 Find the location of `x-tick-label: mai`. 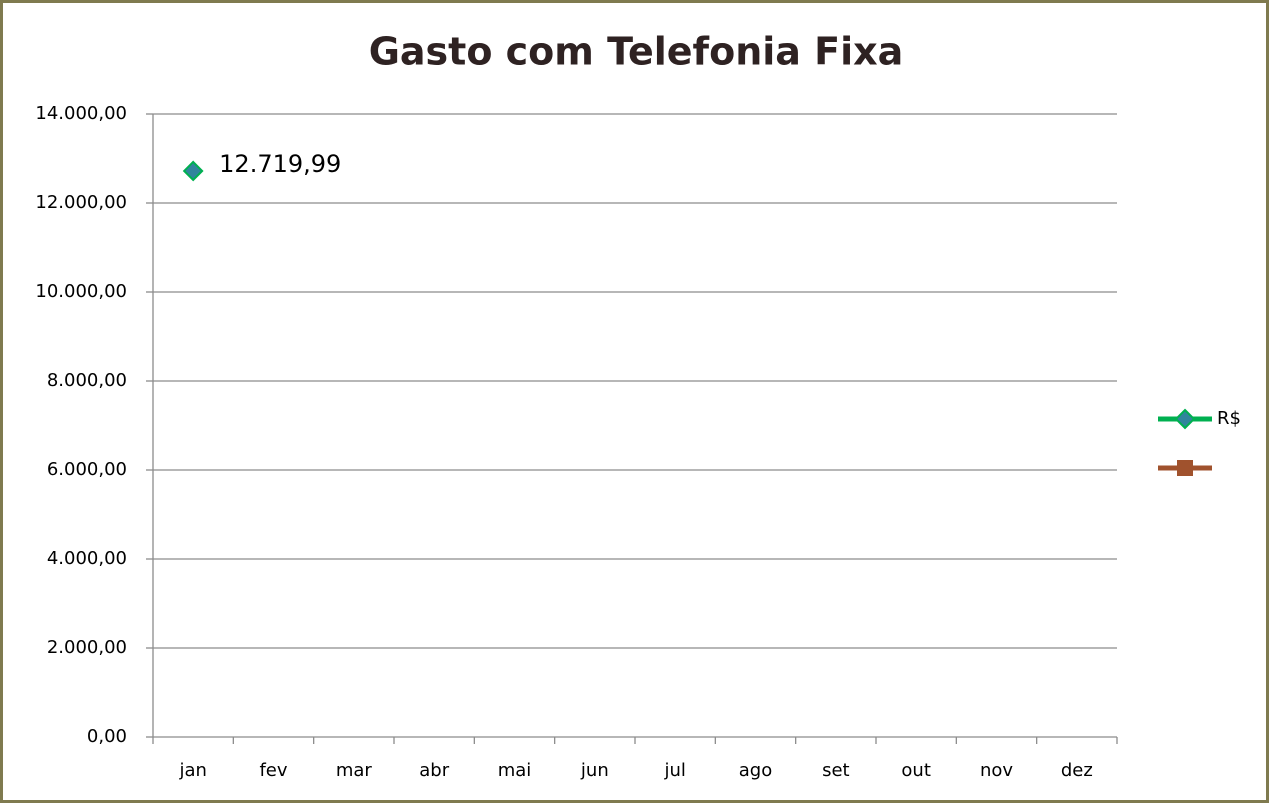

x-tick-label: mai is located at coordinates (515, 770).